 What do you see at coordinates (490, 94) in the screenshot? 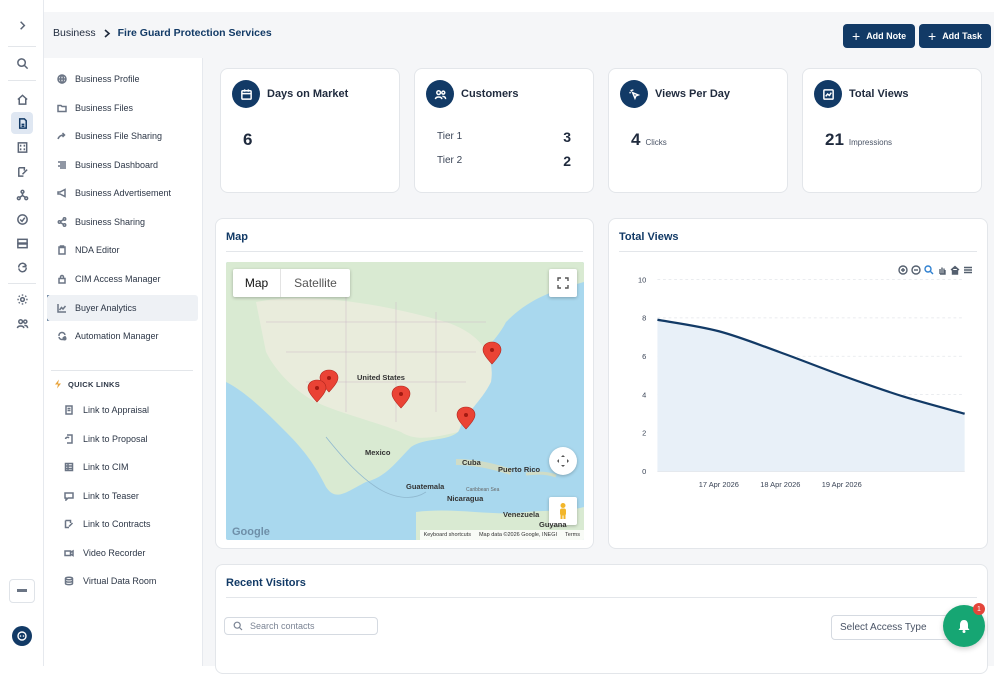
I see `kpi-title: Customers` at bounding box center [490, 94].